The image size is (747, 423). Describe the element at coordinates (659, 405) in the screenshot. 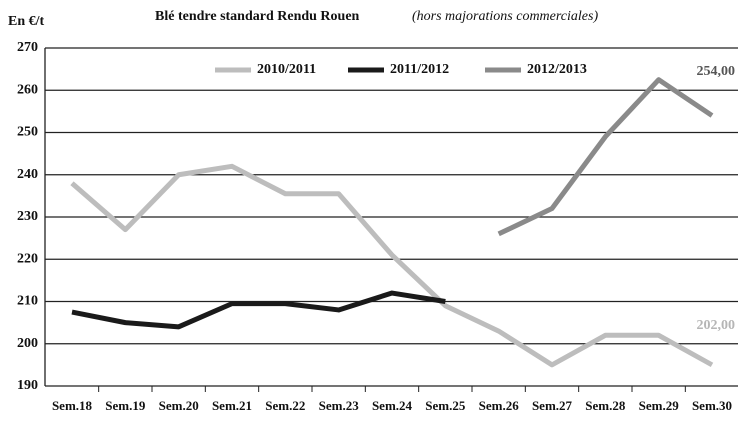

I see `x-tick-label: Sem.29` at that location.